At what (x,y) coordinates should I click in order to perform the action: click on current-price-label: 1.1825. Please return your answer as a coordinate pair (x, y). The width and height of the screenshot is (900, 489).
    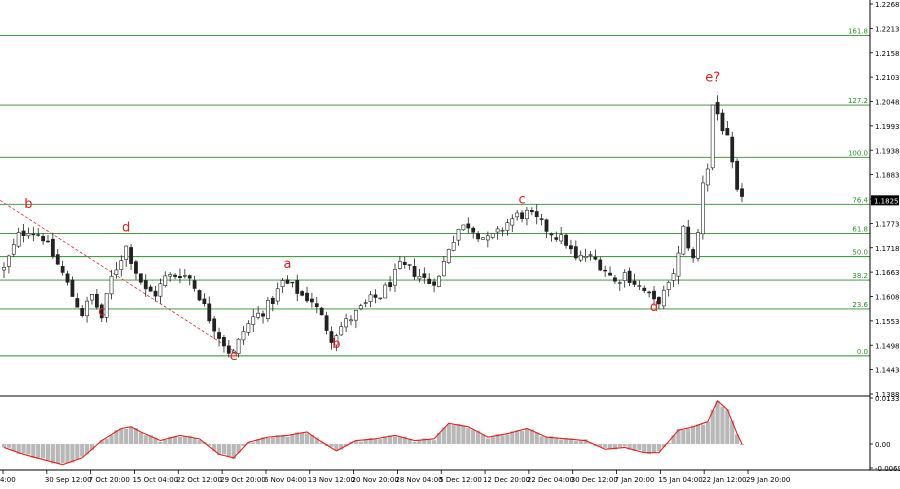
    Looking at the image, I should click on (886, 201).